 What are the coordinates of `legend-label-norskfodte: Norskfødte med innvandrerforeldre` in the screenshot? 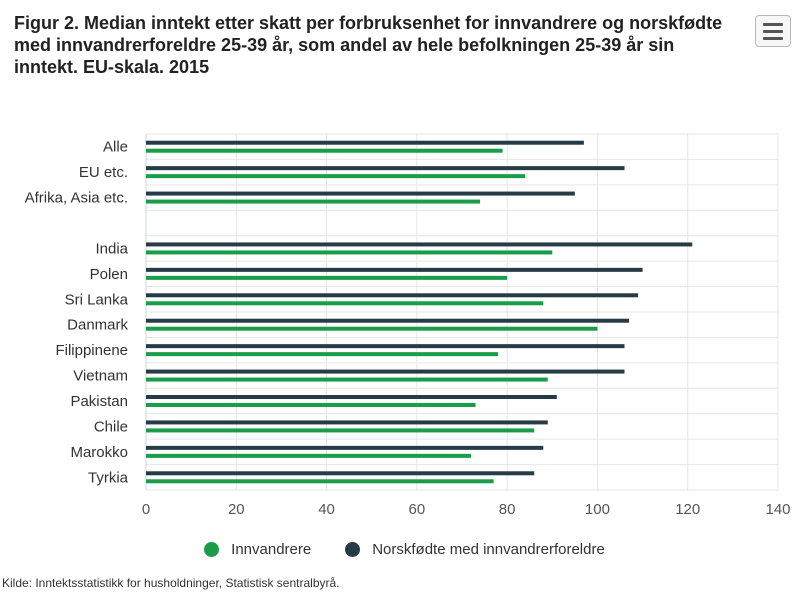 It's located at (488, 549).